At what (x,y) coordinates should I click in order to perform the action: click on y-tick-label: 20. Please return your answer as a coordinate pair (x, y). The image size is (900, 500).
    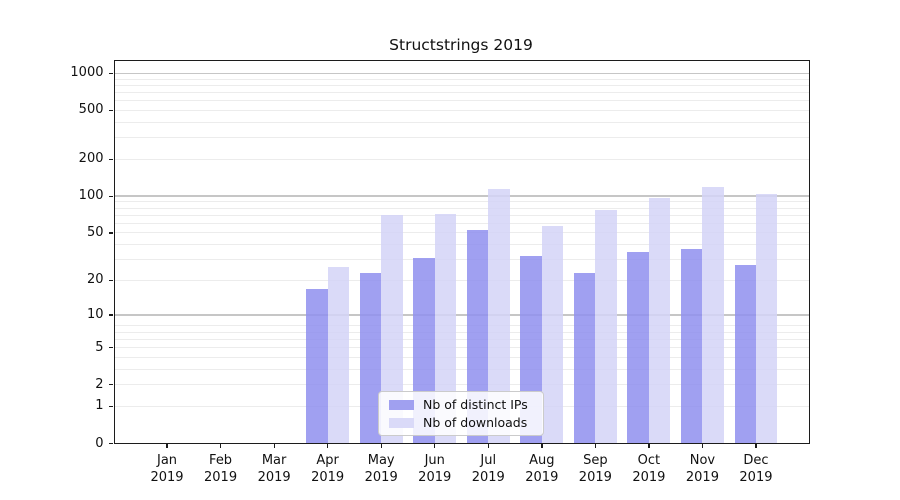
    Looking at the image, I should click on (95, 280).